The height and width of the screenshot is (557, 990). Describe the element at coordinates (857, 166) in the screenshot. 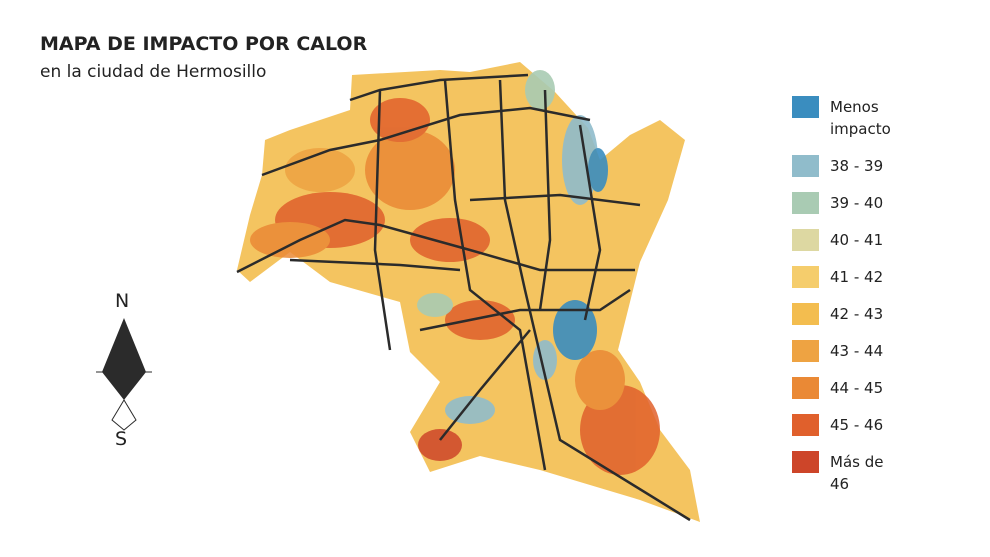

I see `legend-label: 38 - 39` at that location.